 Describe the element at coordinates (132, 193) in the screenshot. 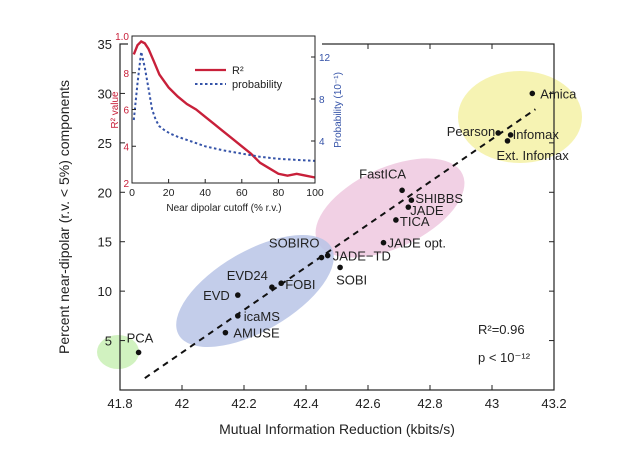

I see `inset-x-tick-label: 0` at that location.